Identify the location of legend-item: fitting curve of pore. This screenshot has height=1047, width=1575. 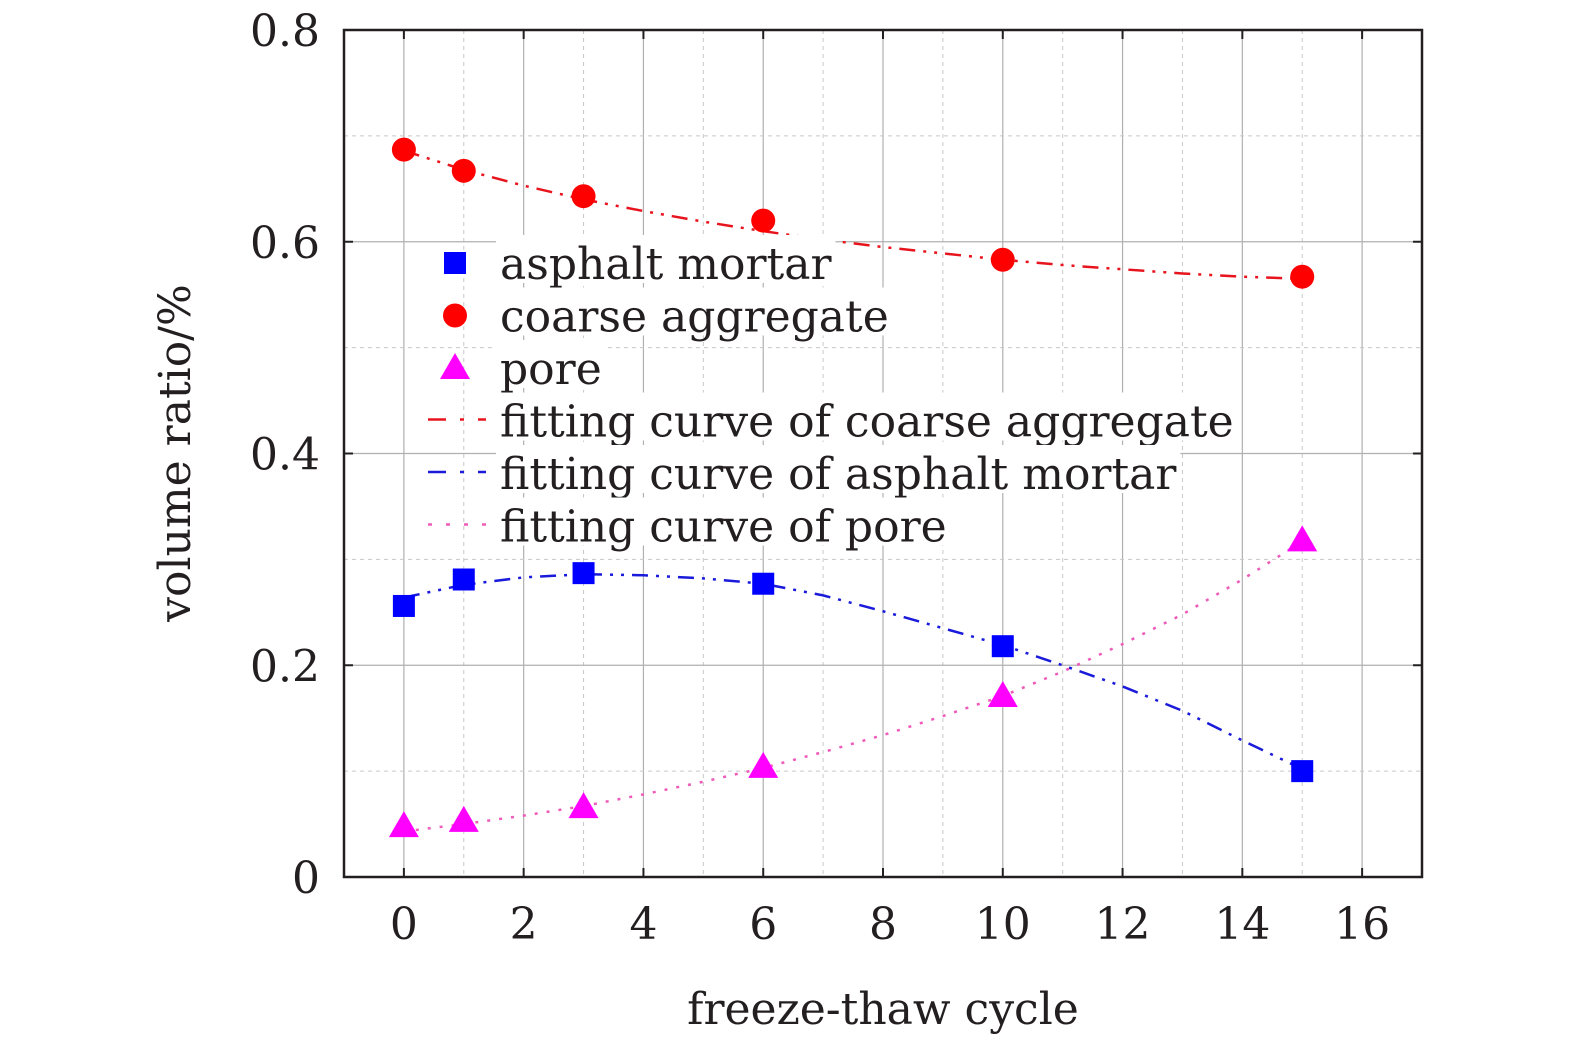
(689, 525).